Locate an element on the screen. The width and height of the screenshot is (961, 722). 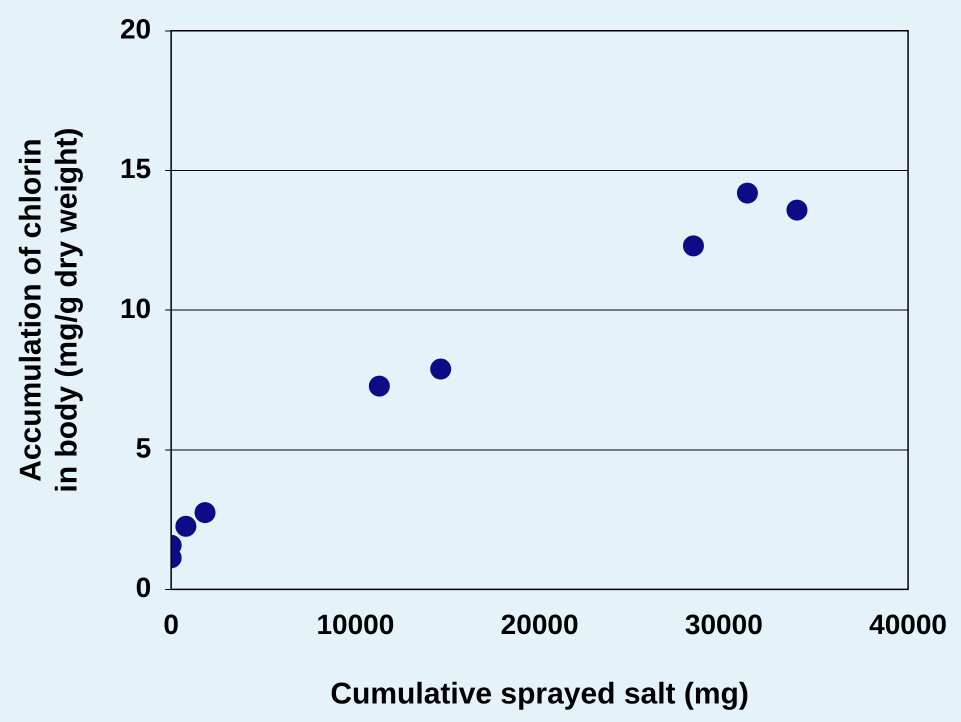
x-tick-label: 30000 is located at coordinates (723, 624).